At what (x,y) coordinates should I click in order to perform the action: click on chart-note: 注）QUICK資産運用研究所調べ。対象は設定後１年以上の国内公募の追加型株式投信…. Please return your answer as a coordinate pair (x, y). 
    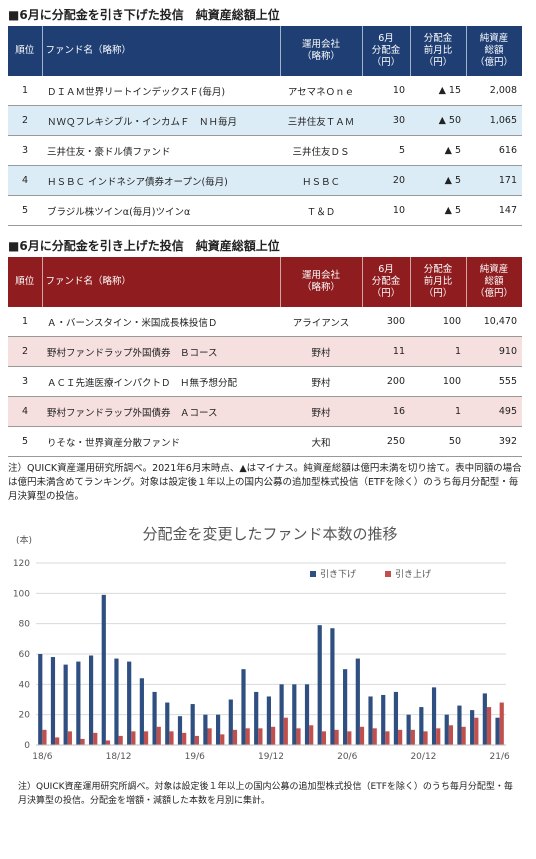
    Looking at the image, I should click on (265, 794).